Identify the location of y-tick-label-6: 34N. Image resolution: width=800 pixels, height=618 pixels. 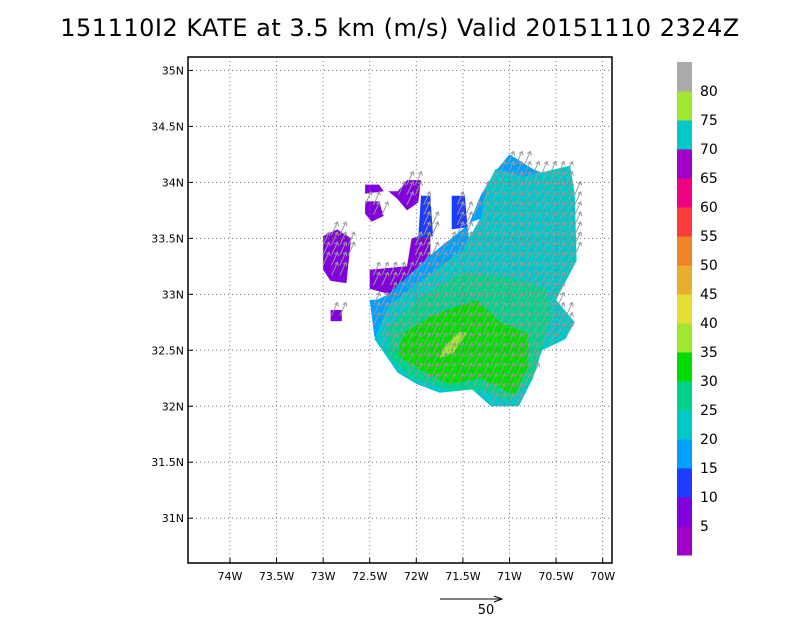
(173, 182).